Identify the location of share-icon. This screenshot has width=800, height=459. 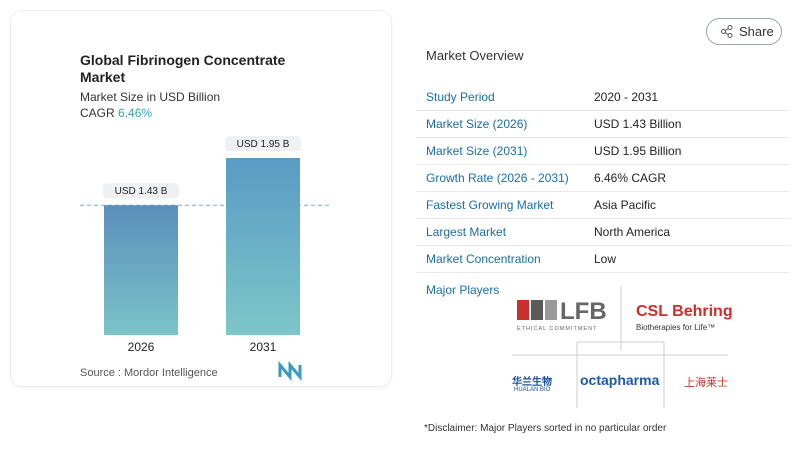
(727, 31).